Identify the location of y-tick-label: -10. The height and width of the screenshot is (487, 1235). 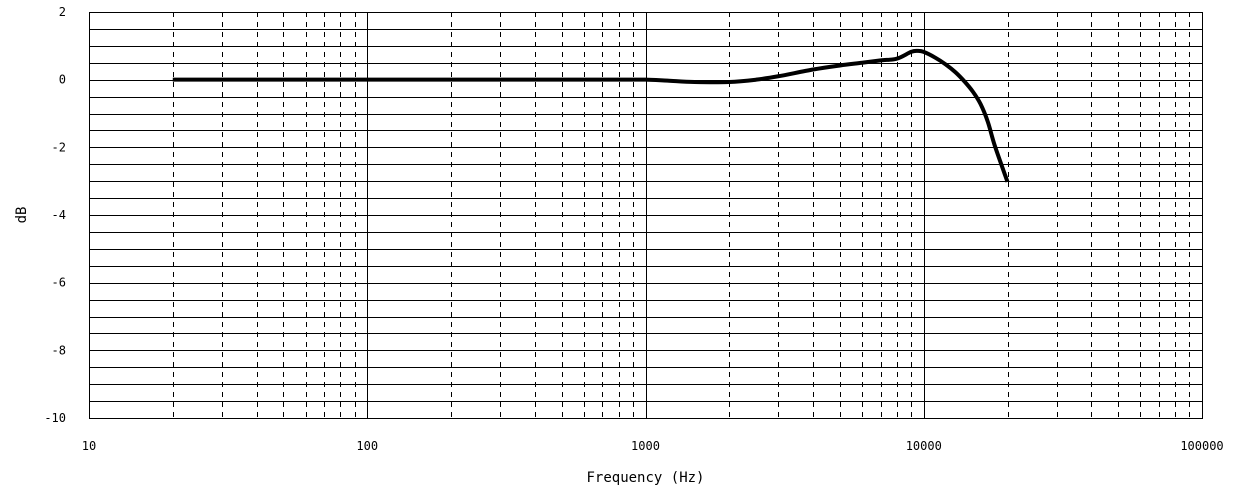
(55, 418).